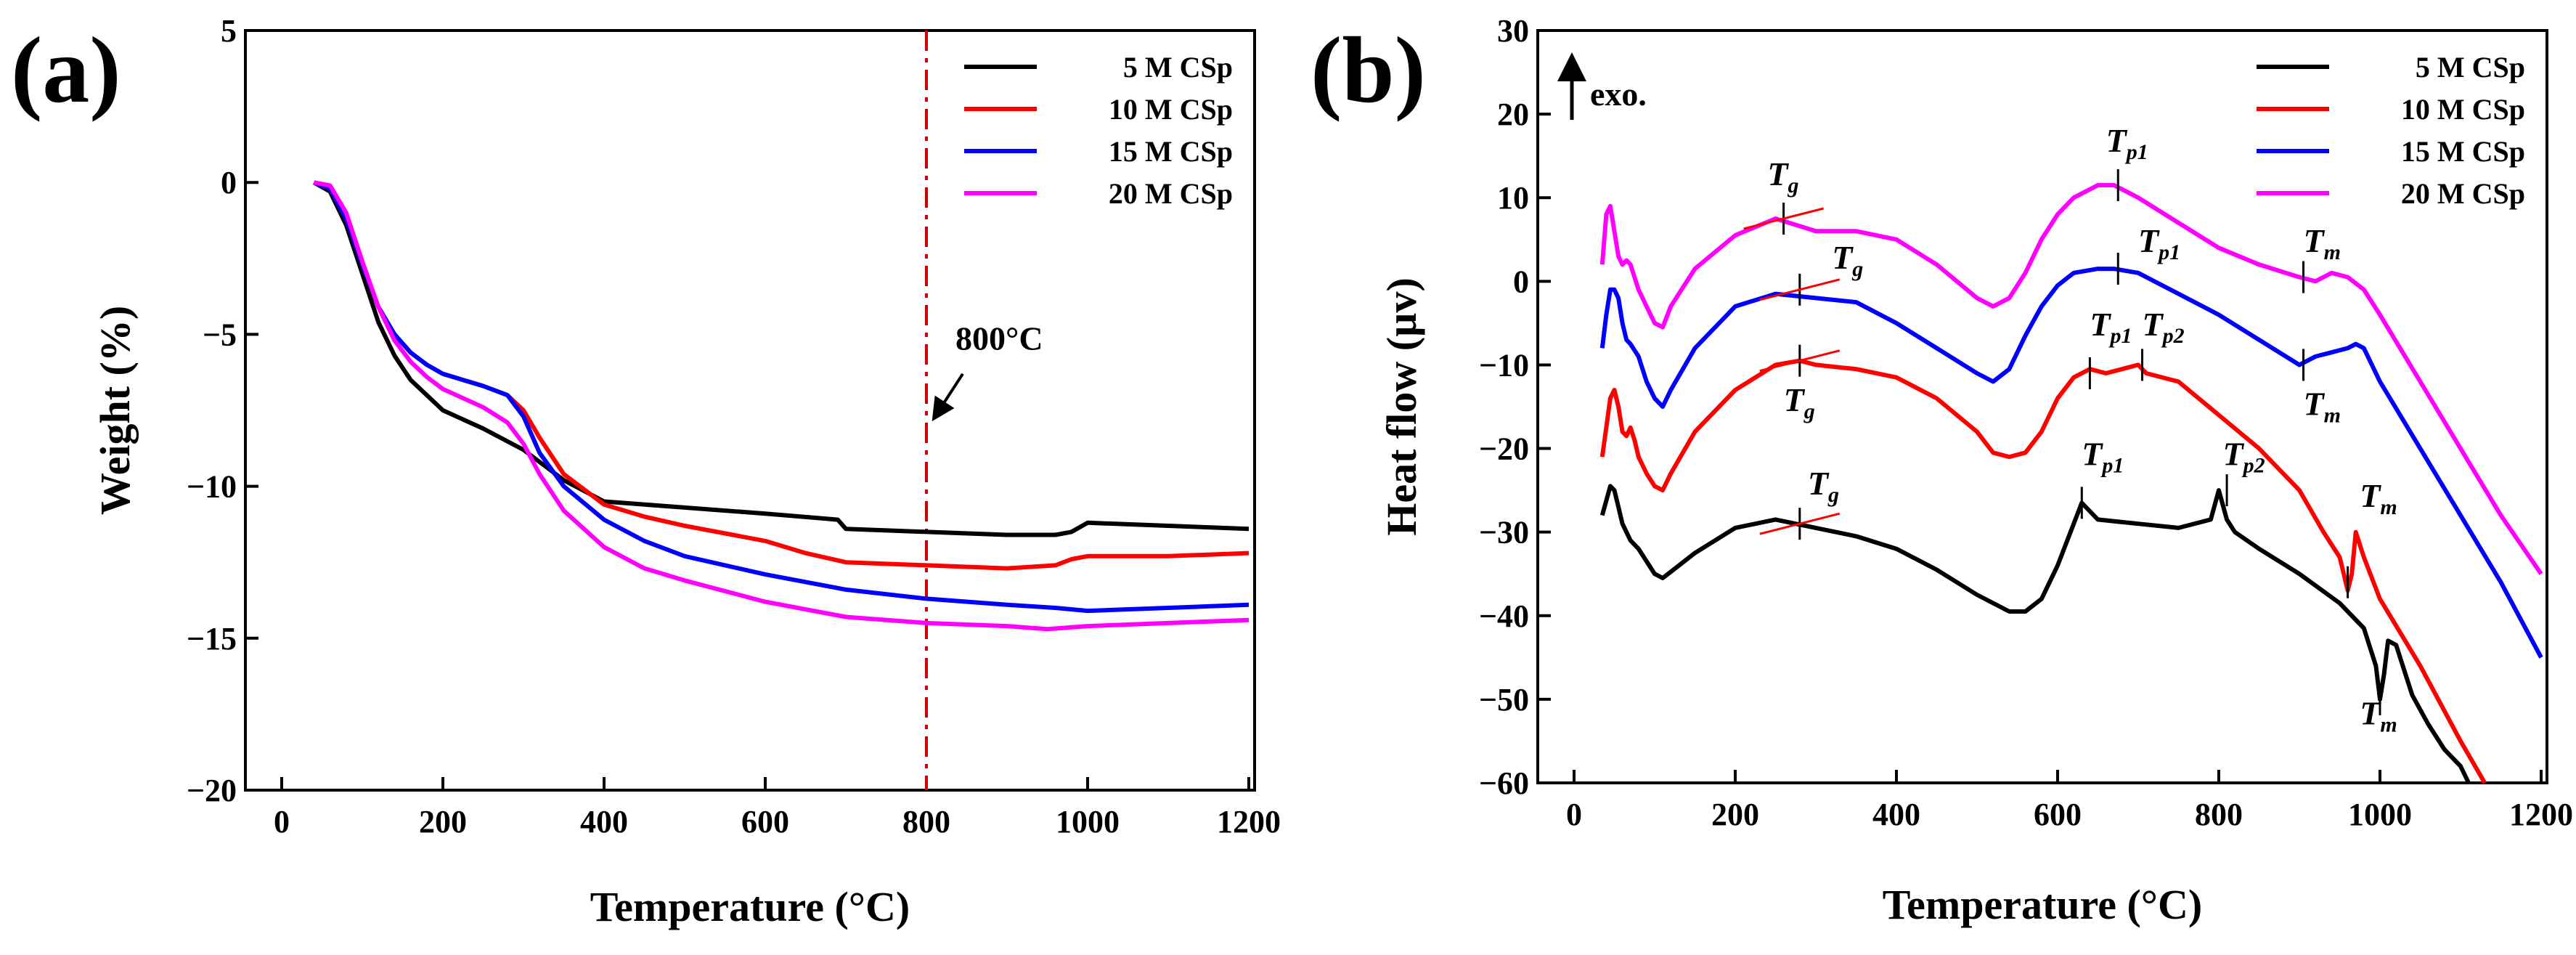 This screenshot has height=955, width=2576. Describe the element at coordinates (1504, 616) in the screenshot. I see `y-tick-label: −40` at that location.